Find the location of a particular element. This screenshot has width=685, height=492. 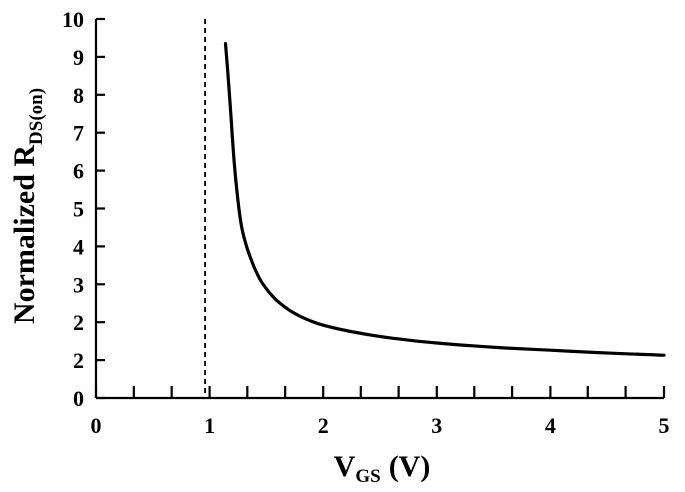

y-ticks: 0 2 2 3 4 5 6 7 8 9 10 is located at coordinates (83, 209).